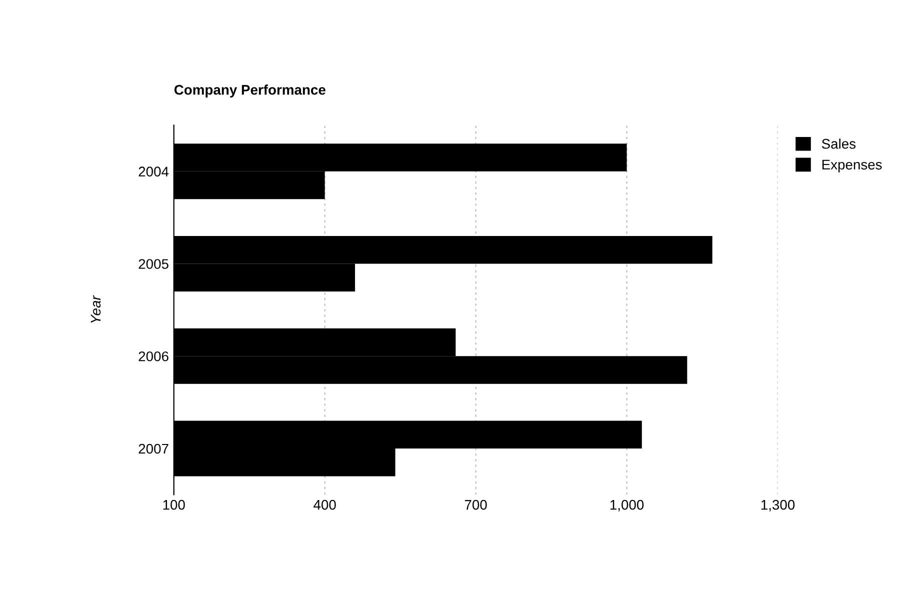 This screenshot has height=596, width=915. I want to click on y-tick-label: 2004, so click(153, 171).